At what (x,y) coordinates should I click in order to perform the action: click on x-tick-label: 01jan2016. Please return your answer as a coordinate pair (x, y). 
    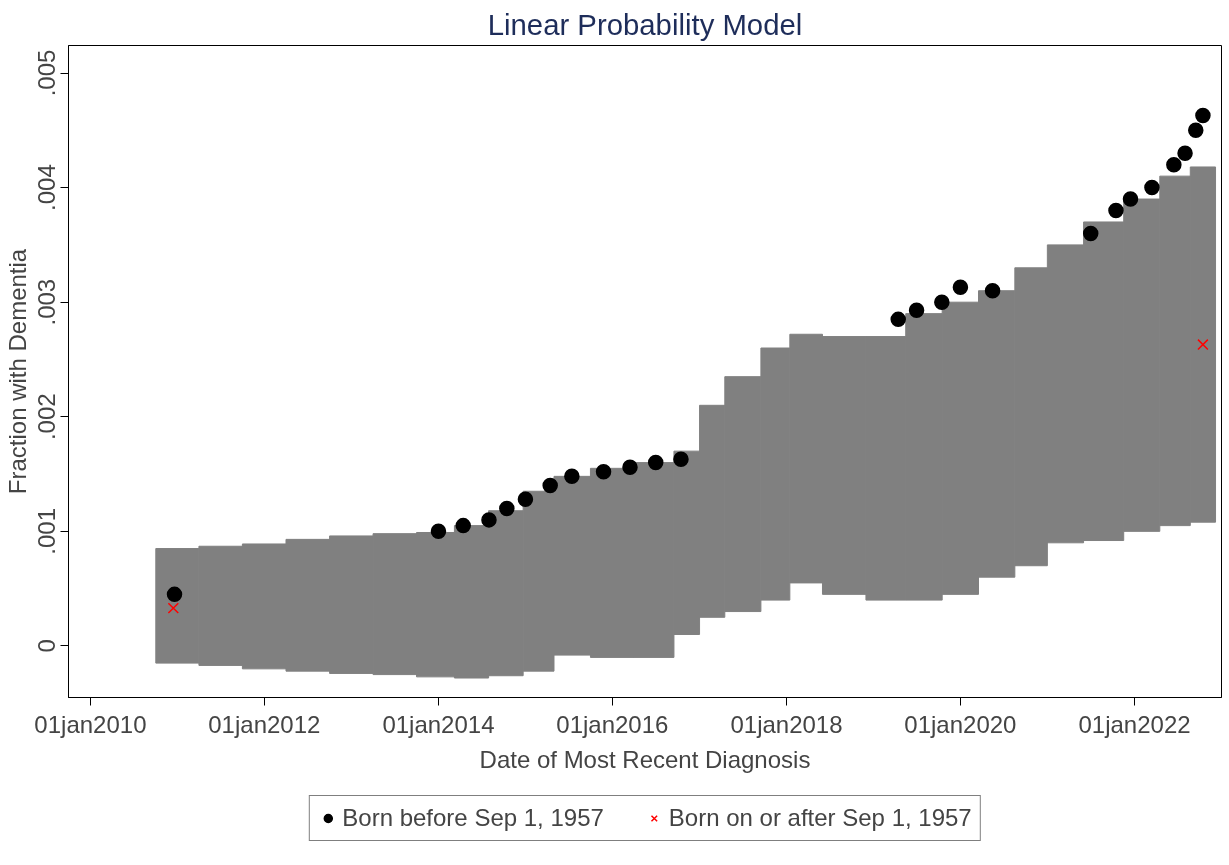
    Looking at the image, I should click on (612, 724).